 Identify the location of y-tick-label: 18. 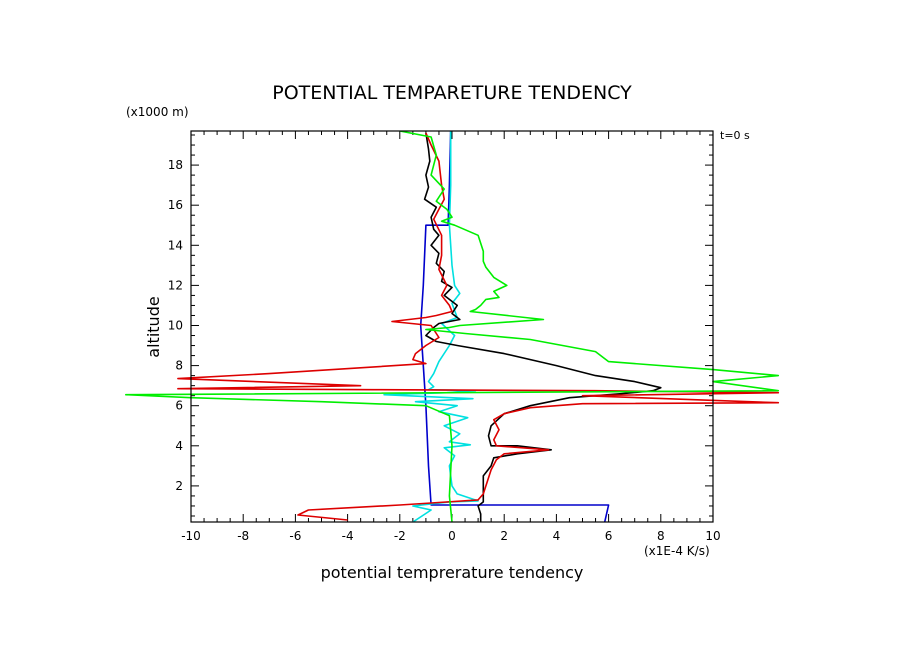
(175, 165).